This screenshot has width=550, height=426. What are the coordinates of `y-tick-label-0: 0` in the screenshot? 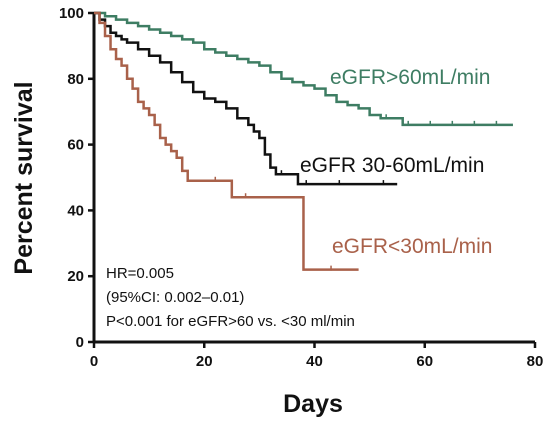 It's located at (80, 342).